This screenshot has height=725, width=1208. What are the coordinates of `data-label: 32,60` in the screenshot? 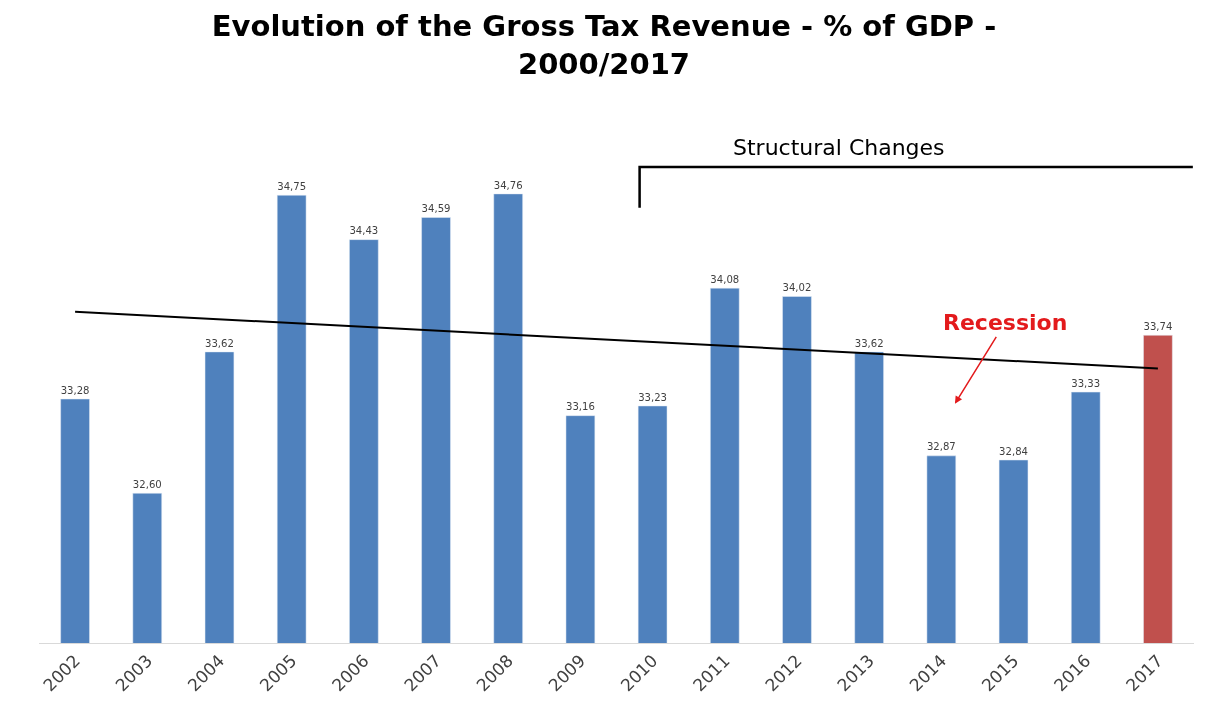 It's located at (147, 484).